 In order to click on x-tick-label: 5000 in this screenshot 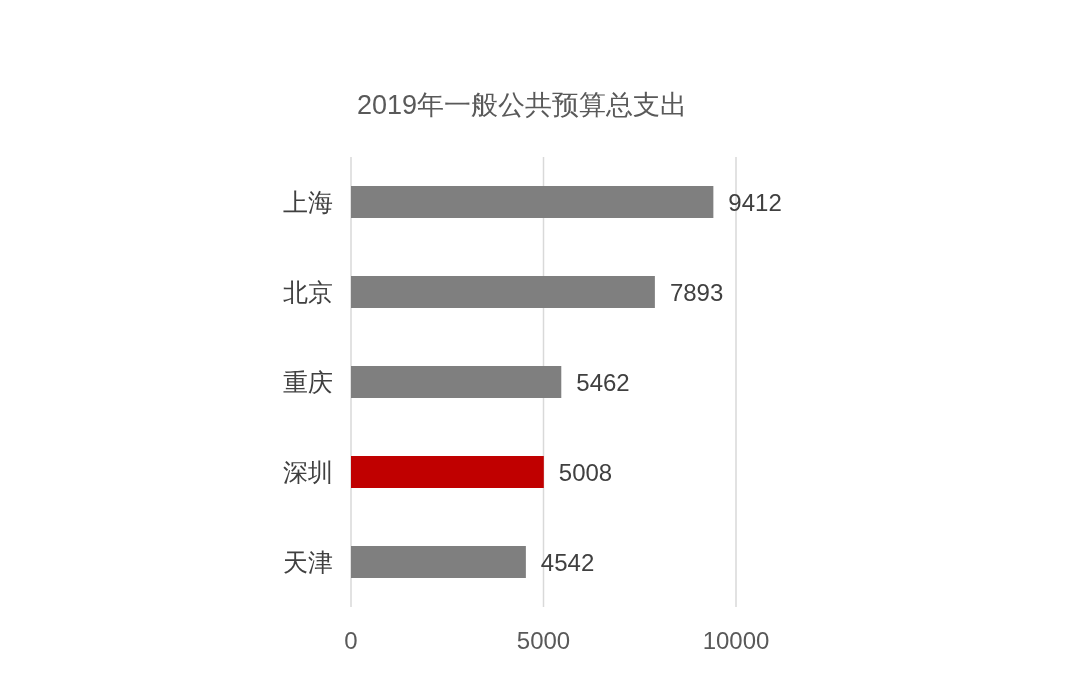, I will do `click(543, 640)`.